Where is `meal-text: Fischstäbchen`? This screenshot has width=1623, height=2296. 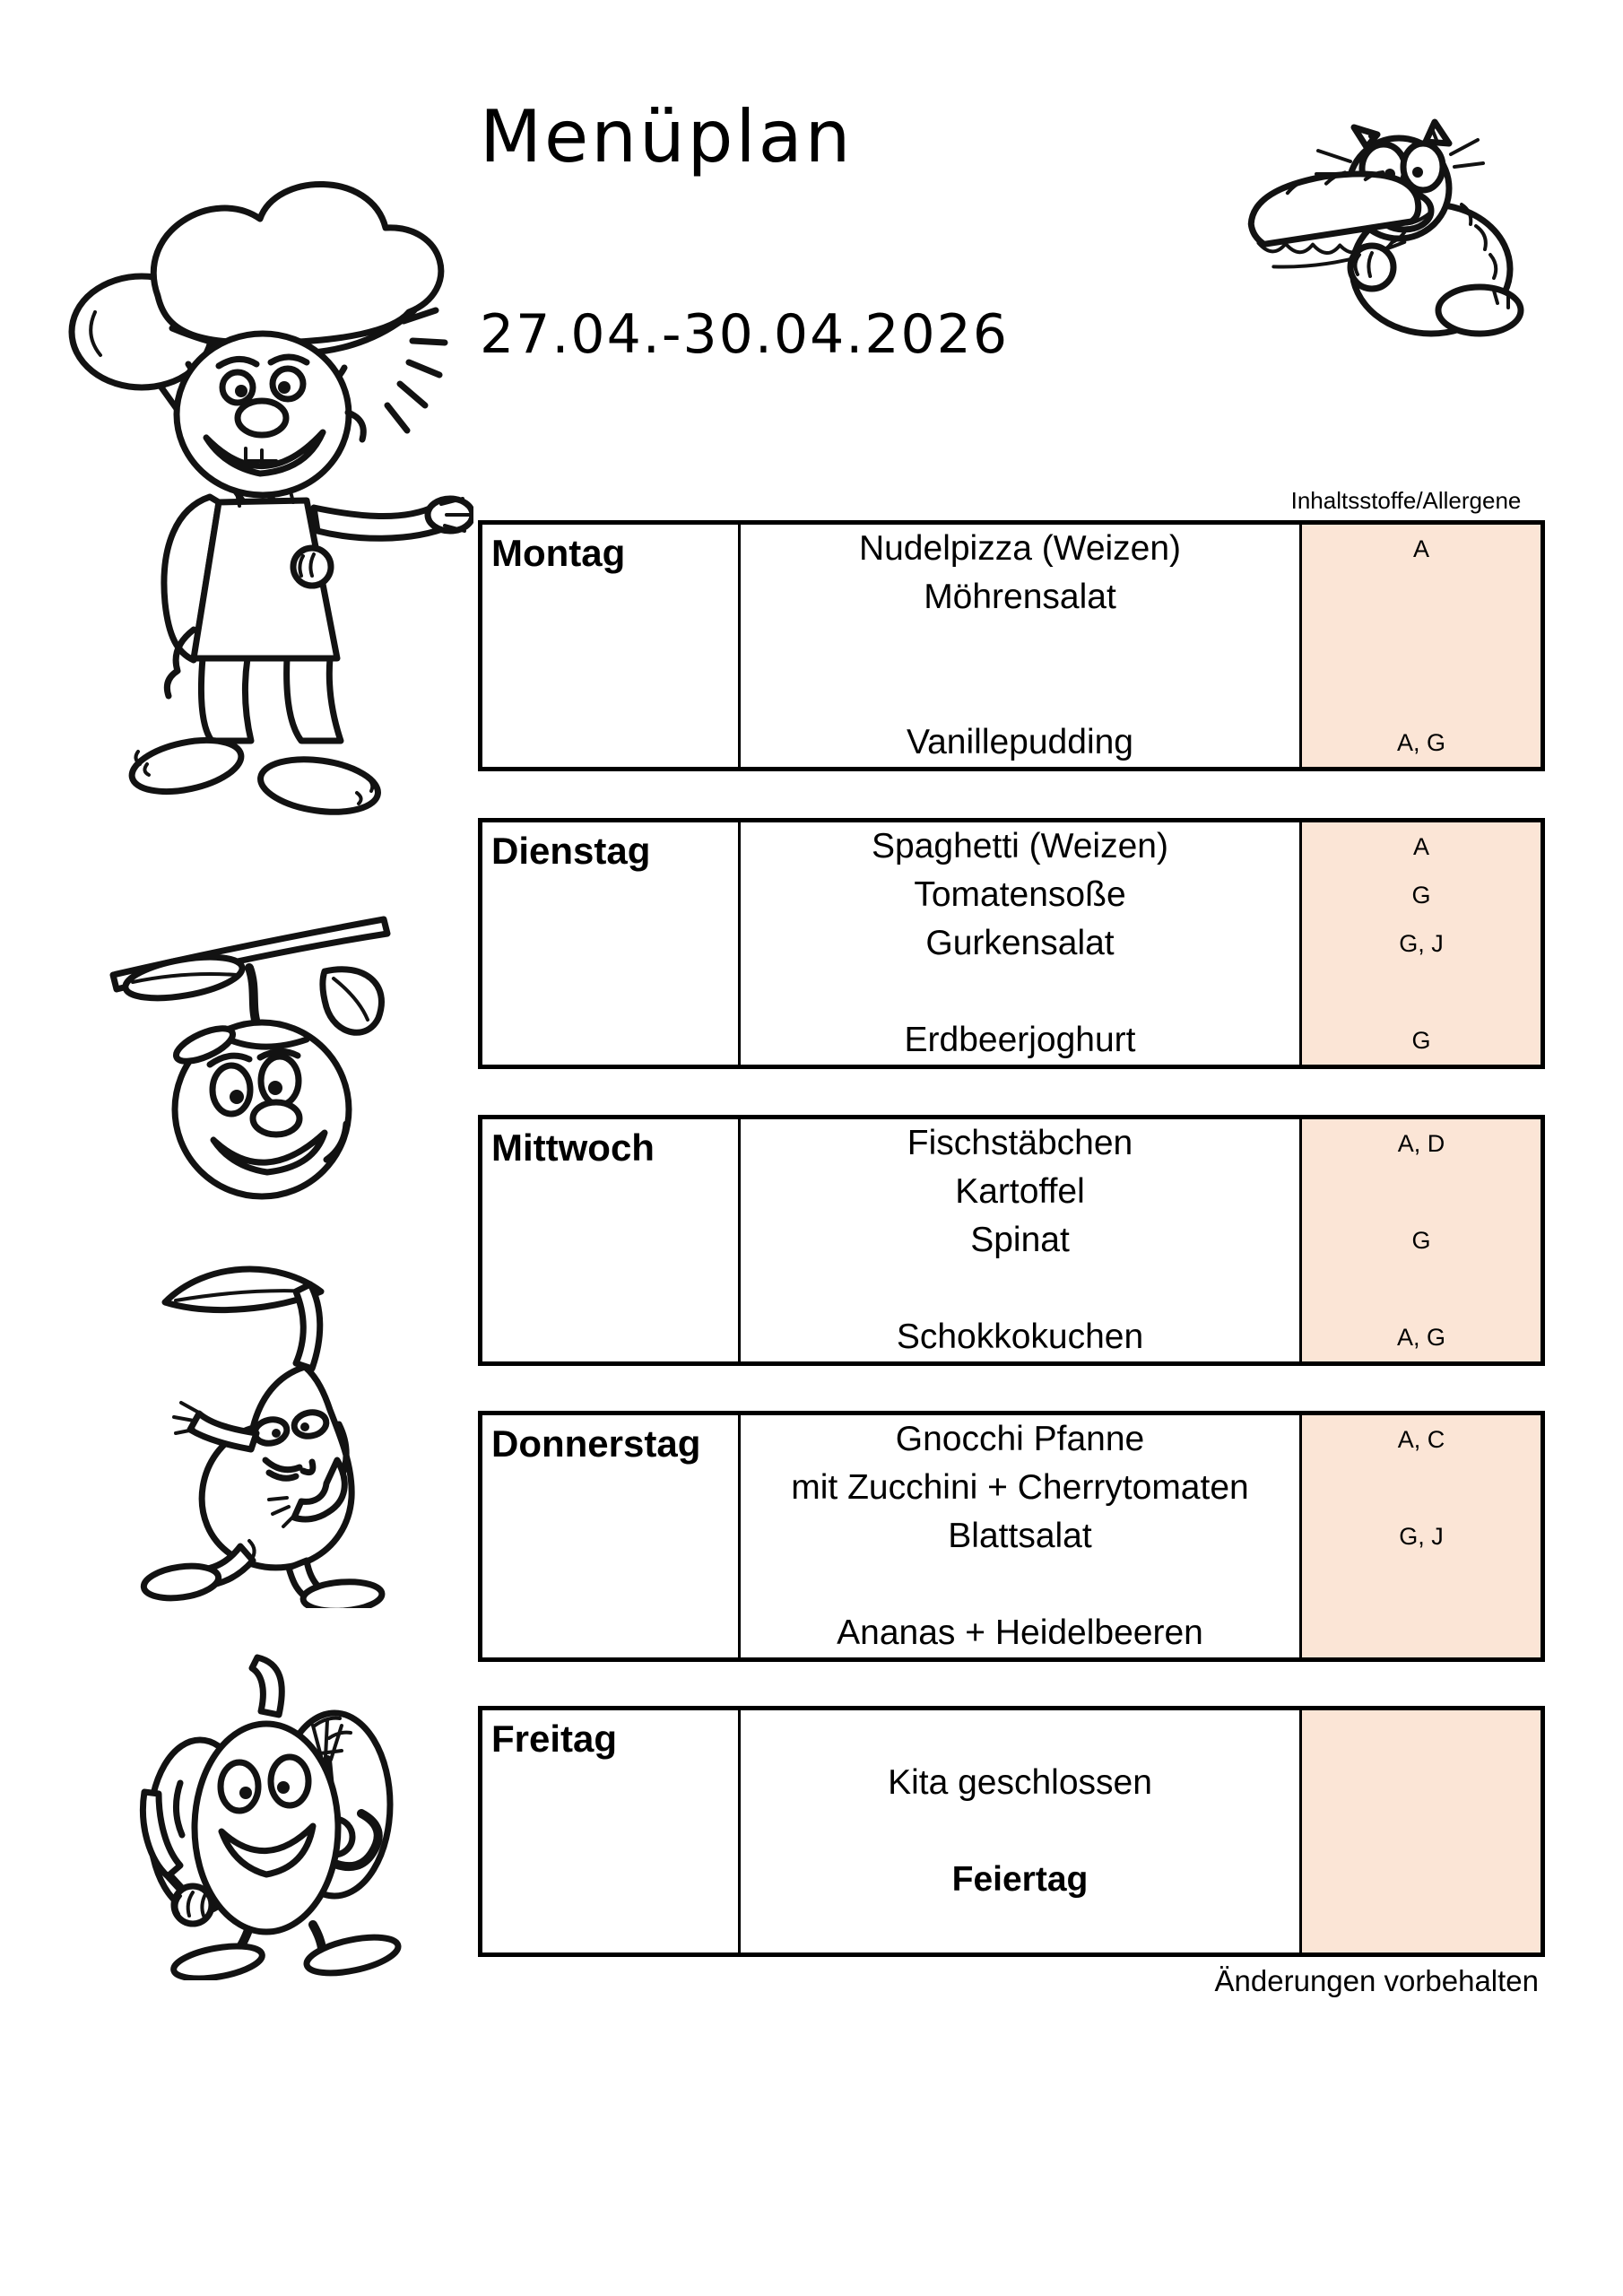 meal-text: Fischstäbchen is located at coordinates (1020, 1143).